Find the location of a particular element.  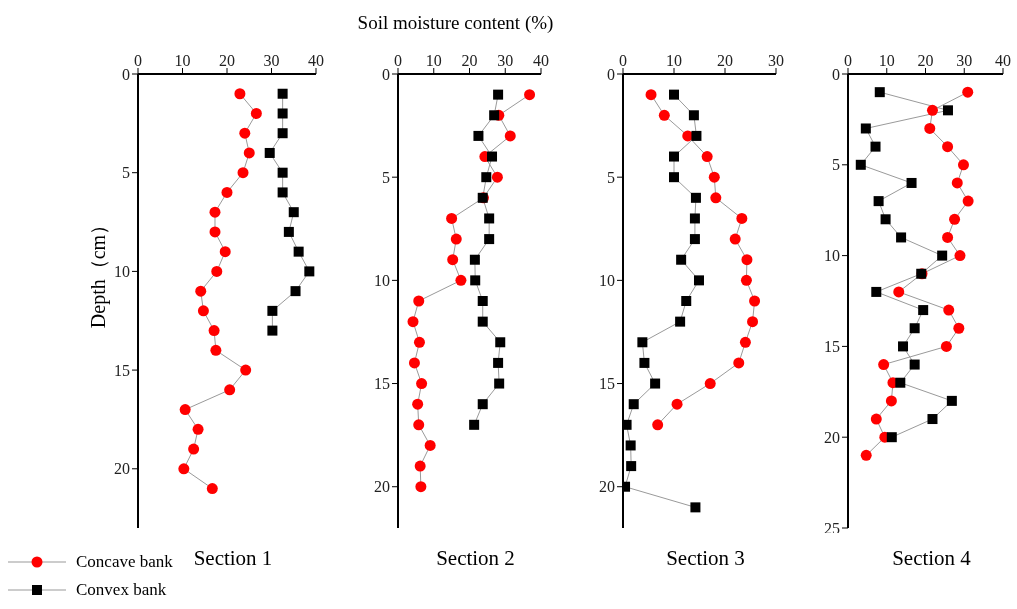

legend-label: Convex bank is located at coordinates (121, 590).